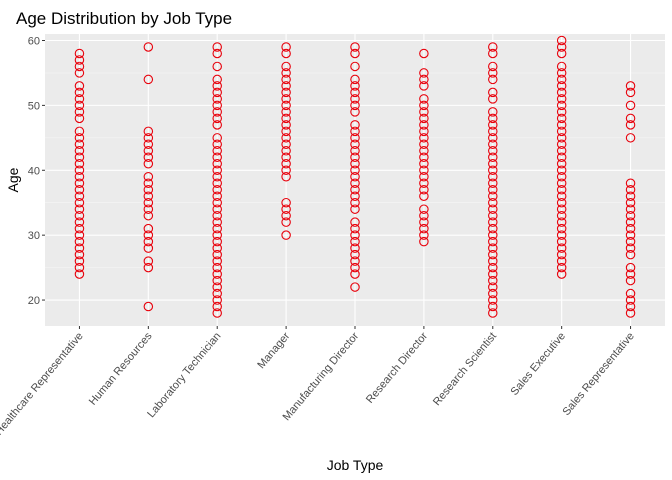 The image size is (672, 480). I want to click on y-tick-label: 30, so click(34, 236).